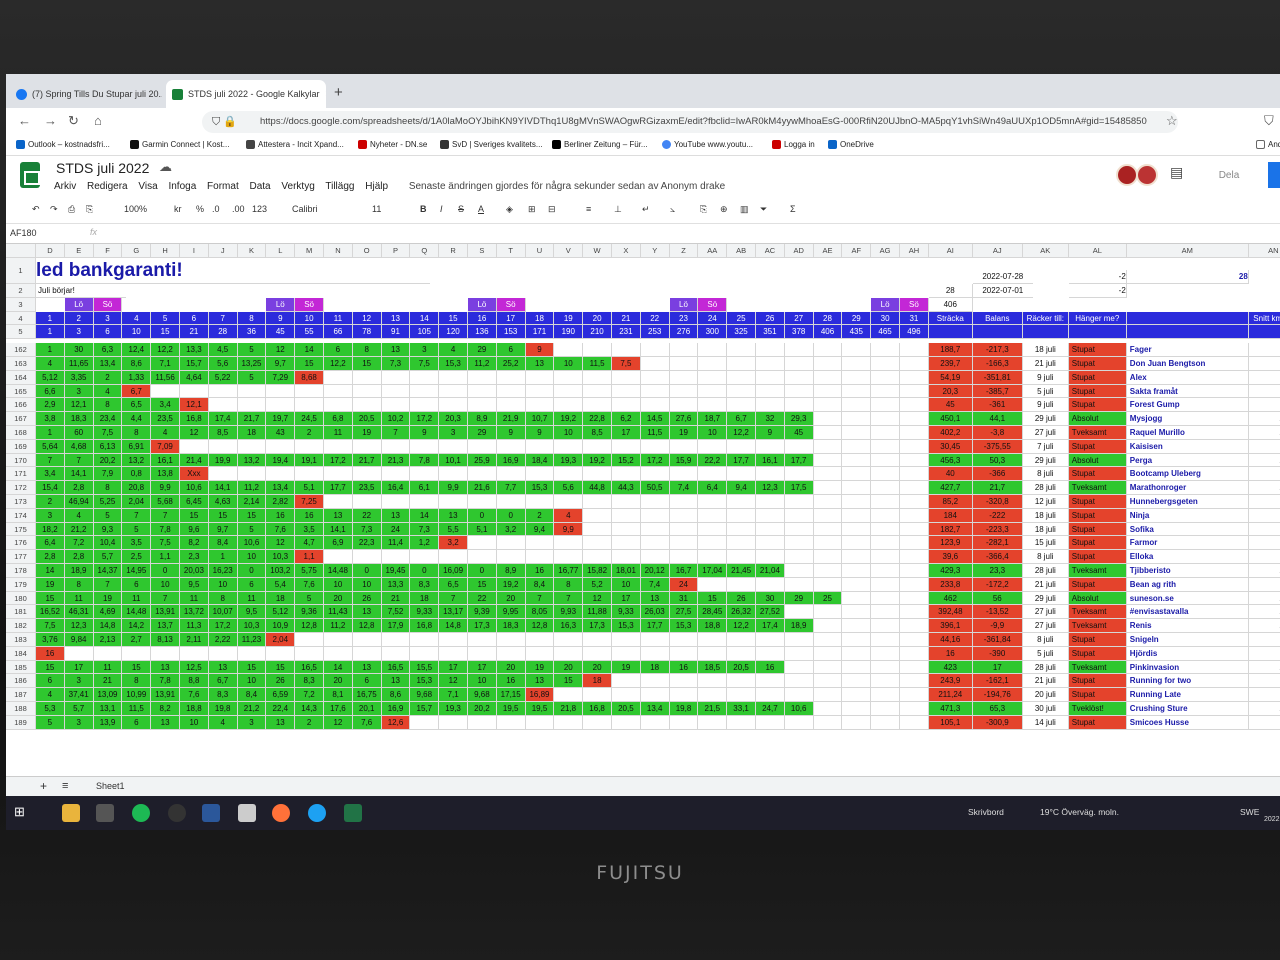 This screenshot has width=1280, height=960. I want to click on snitt-cell: 8,7, so click(1264, 681).